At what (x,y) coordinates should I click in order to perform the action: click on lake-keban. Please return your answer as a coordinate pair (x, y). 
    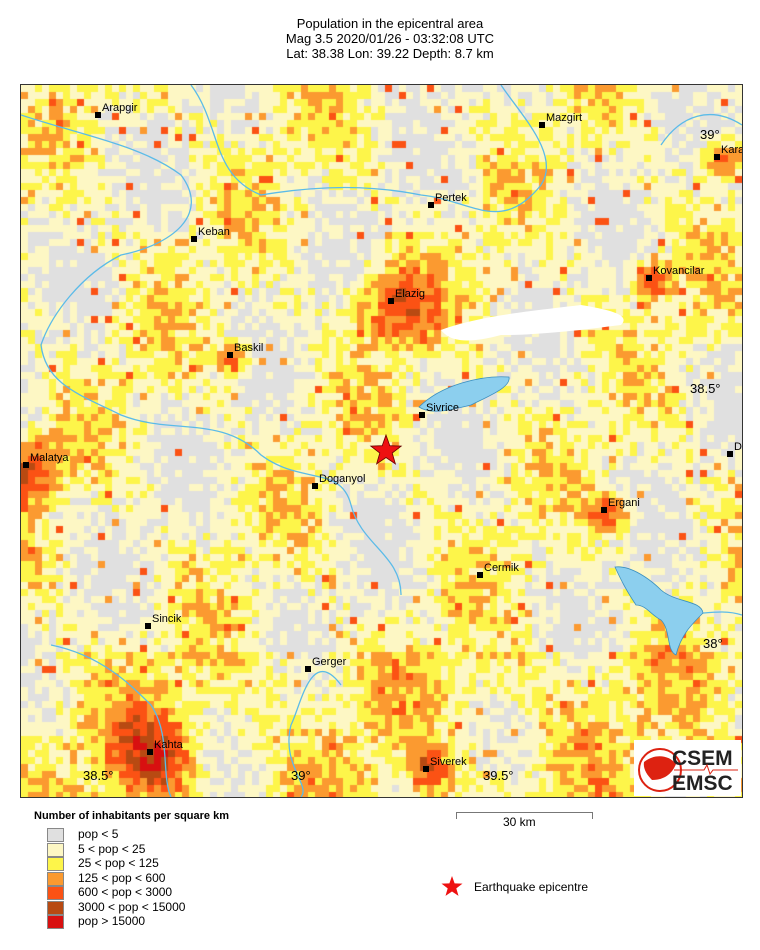
    Looking at the image, I should click on (532, 323).